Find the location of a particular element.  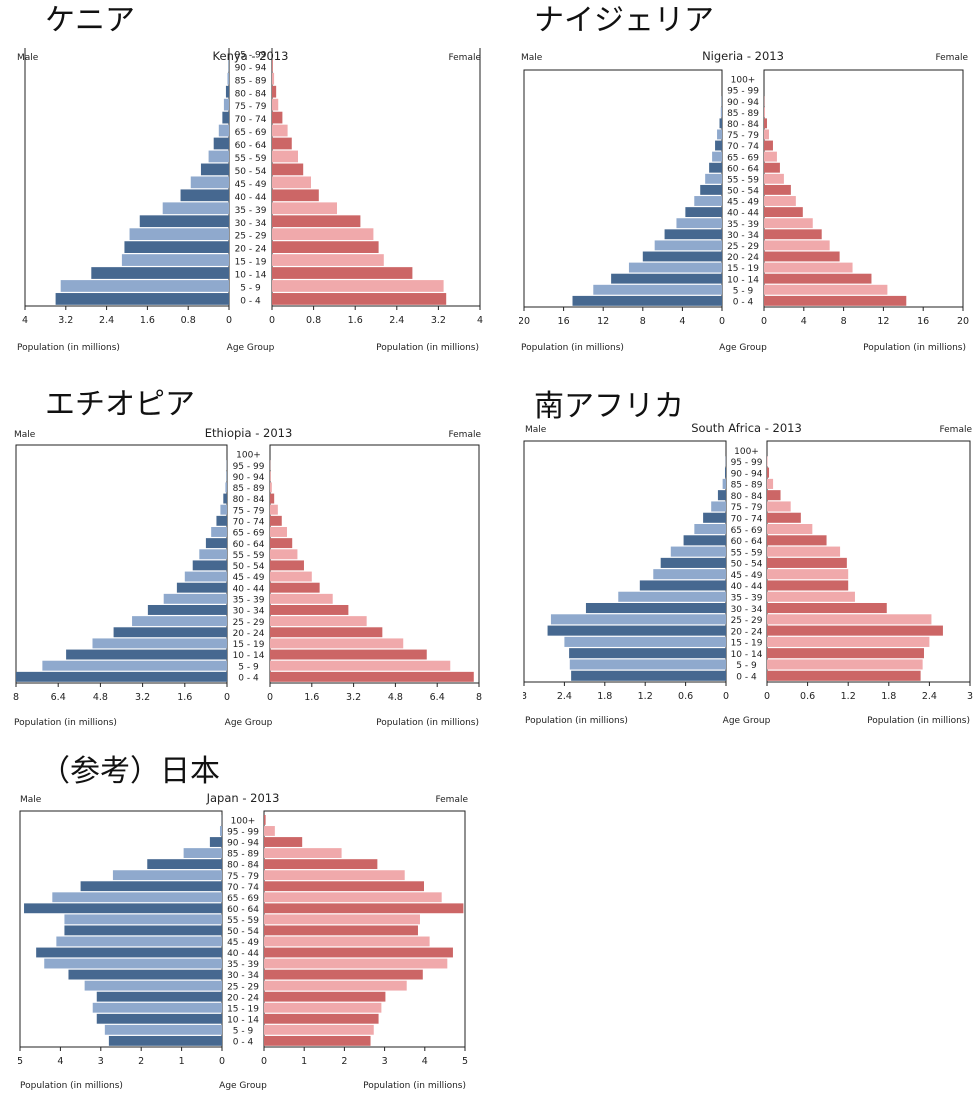

male-axis-tick-label: 4 is located at coordinates (25, 320).